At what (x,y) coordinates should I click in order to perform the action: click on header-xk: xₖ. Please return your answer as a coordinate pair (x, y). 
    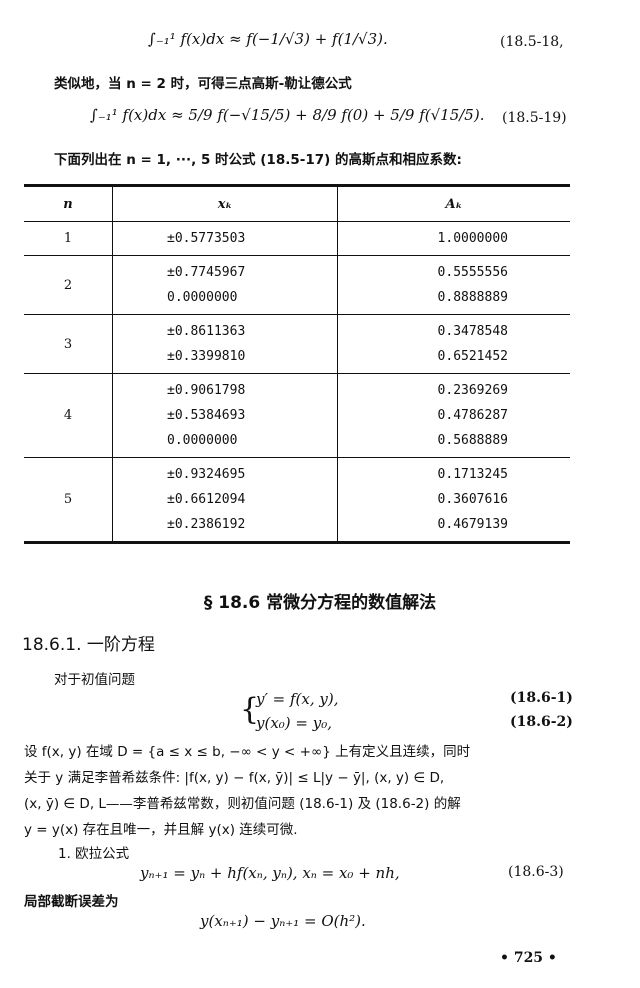
    Looking at the image, I should click on (225, 203).